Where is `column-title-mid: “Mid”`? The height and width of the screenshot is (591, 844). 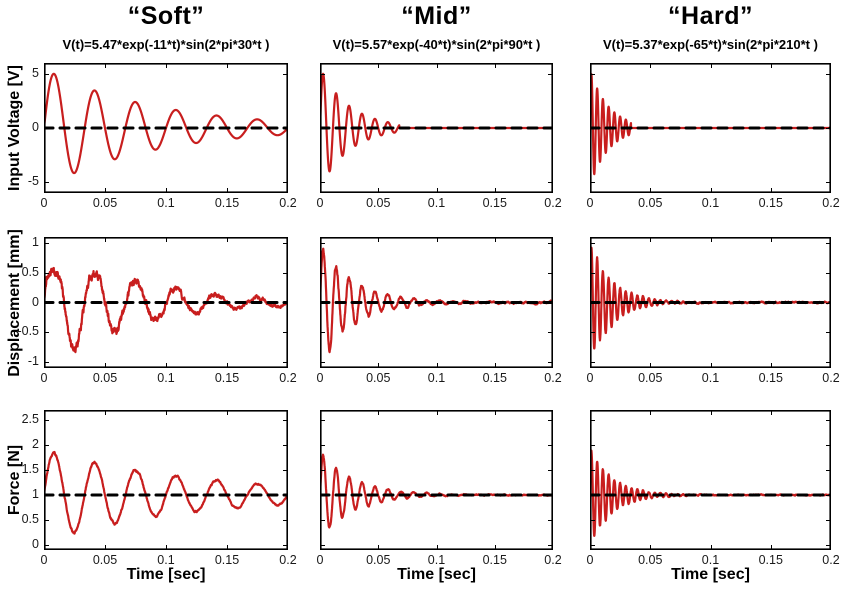 column-title-mid: “Mid” is located at coordinates (436, 16).